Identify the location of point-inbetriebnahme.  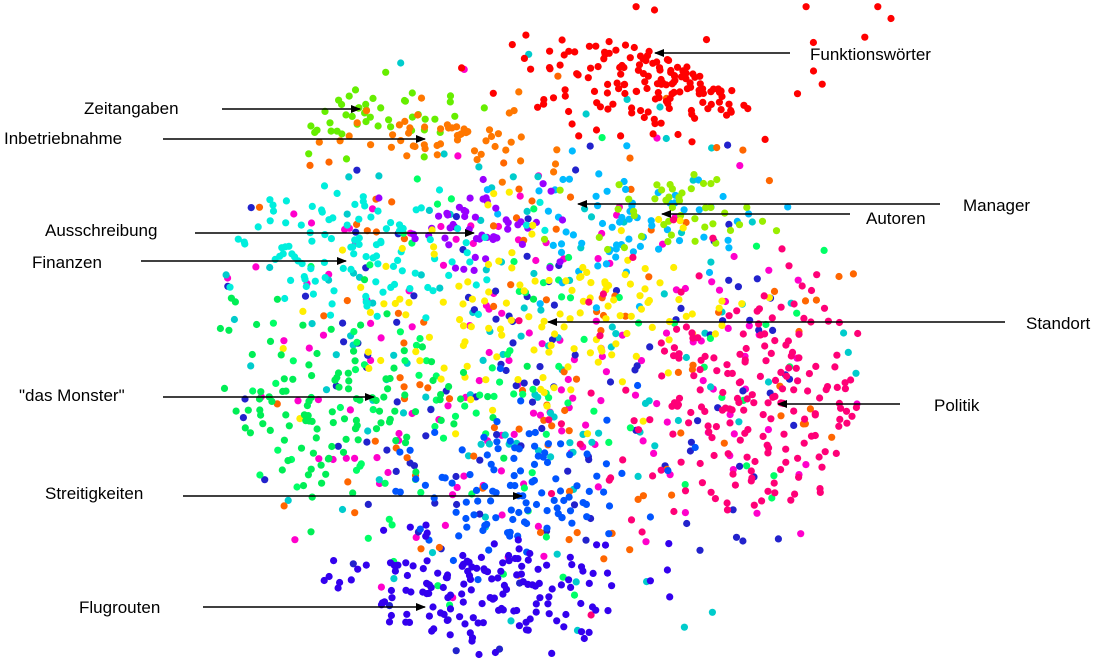
(393, 135).